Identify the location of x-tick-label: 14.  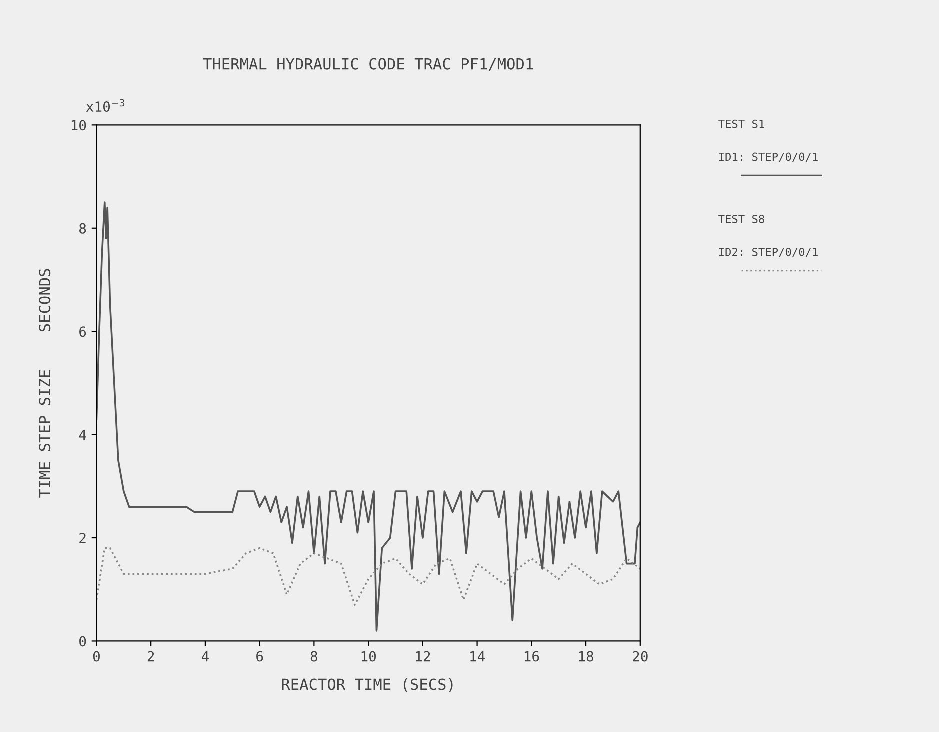
(477, 656).